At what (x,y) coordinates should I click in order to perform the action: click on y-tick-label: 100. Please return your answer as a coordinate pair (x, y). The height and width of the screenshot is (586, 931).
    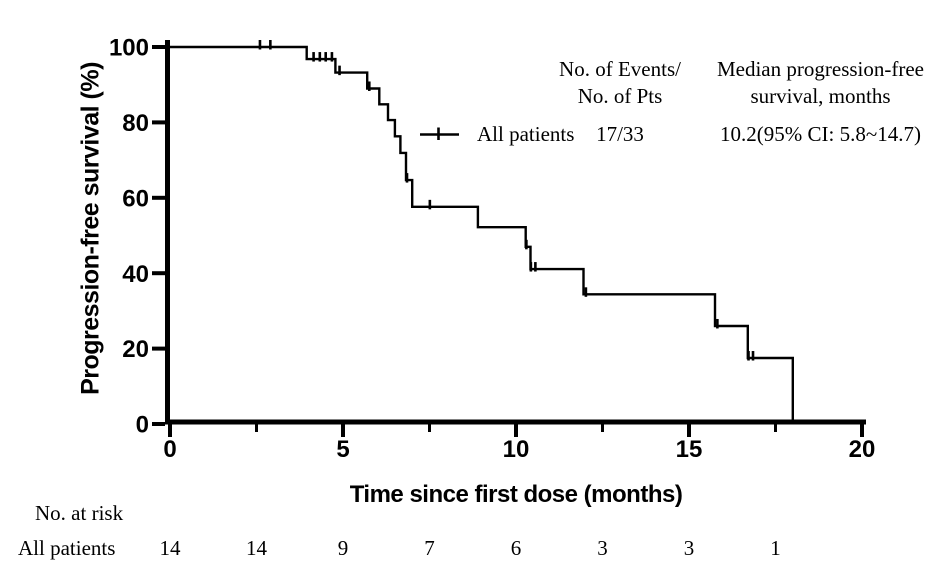
    Looking at the image, I should click on (129, 48).